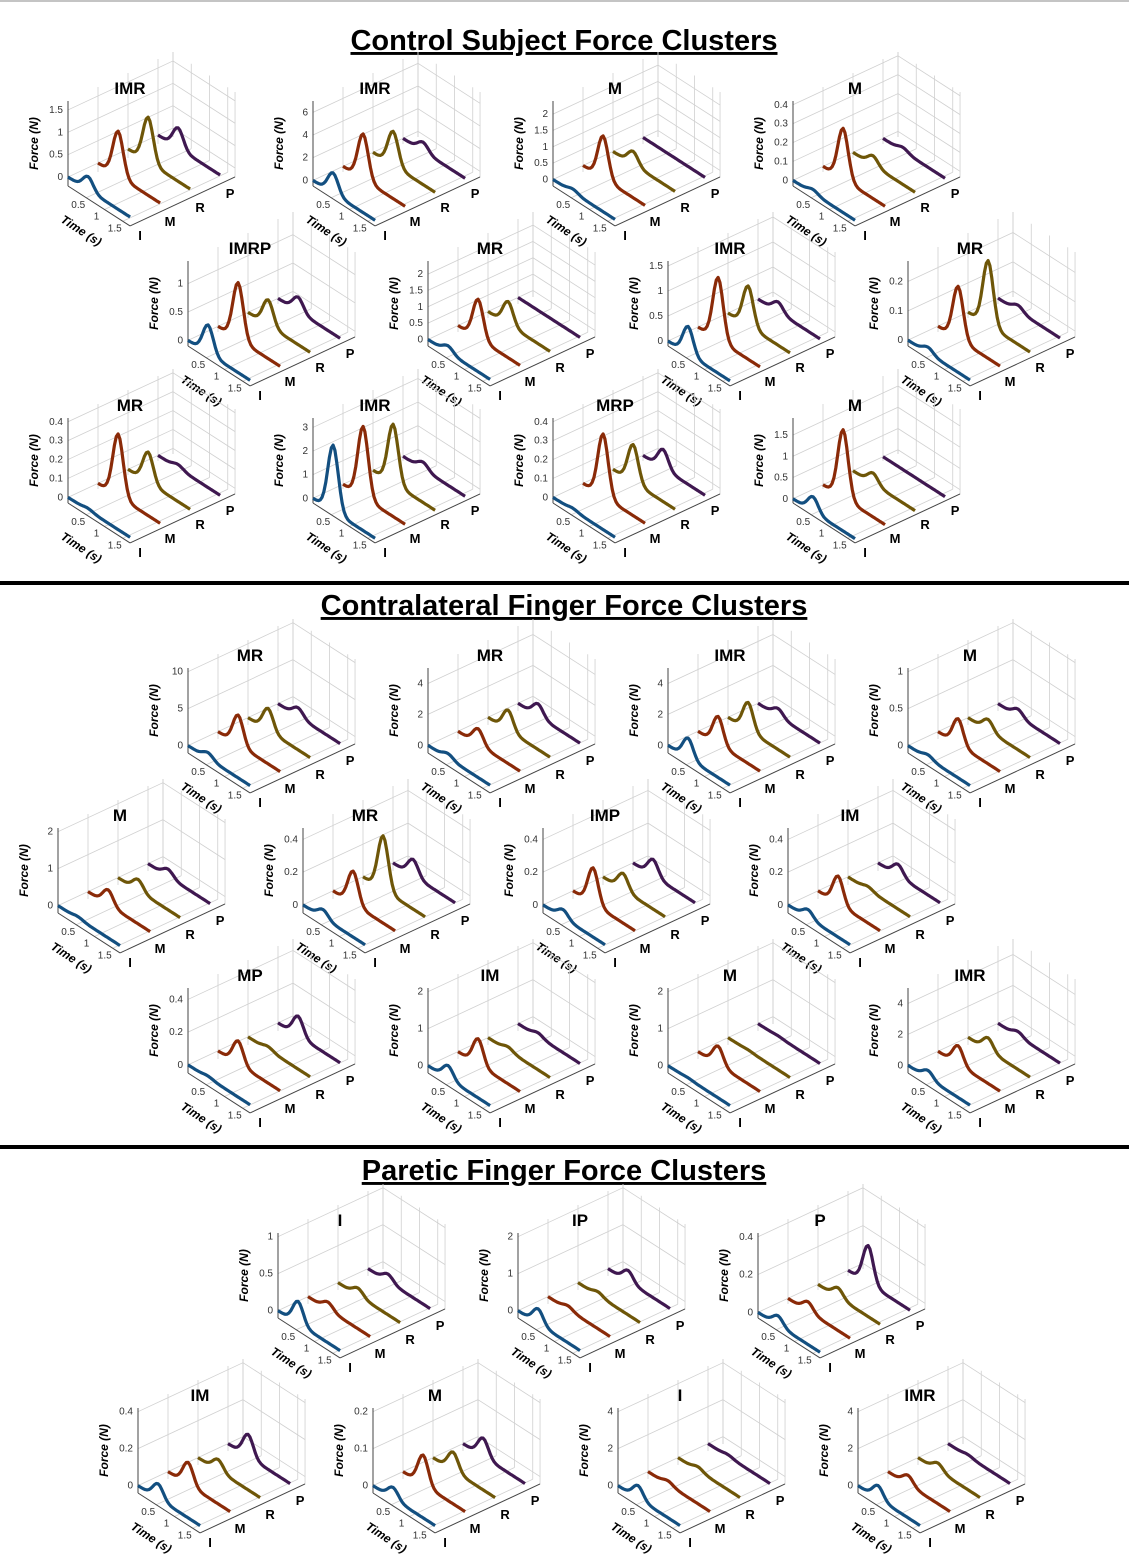 This screenshot has height=1560, width=1129. Describe the element at coordinates (729, 248) in the screenshot. I see `panel-title: IMR` at that location.